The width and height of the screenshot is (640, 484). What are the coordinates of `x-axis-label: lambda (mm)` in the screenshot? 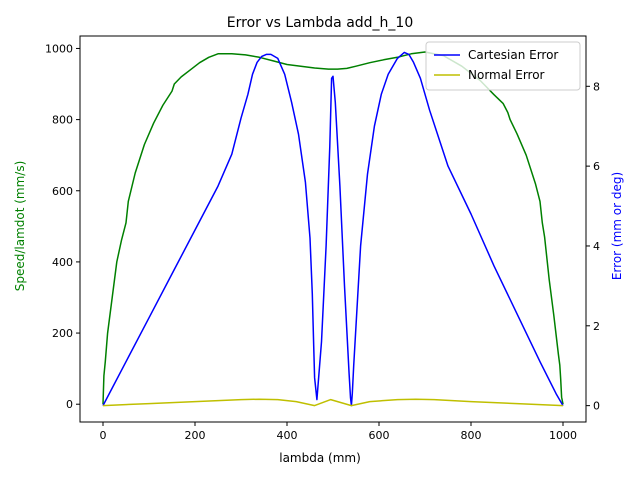 It's located at (320, 458).